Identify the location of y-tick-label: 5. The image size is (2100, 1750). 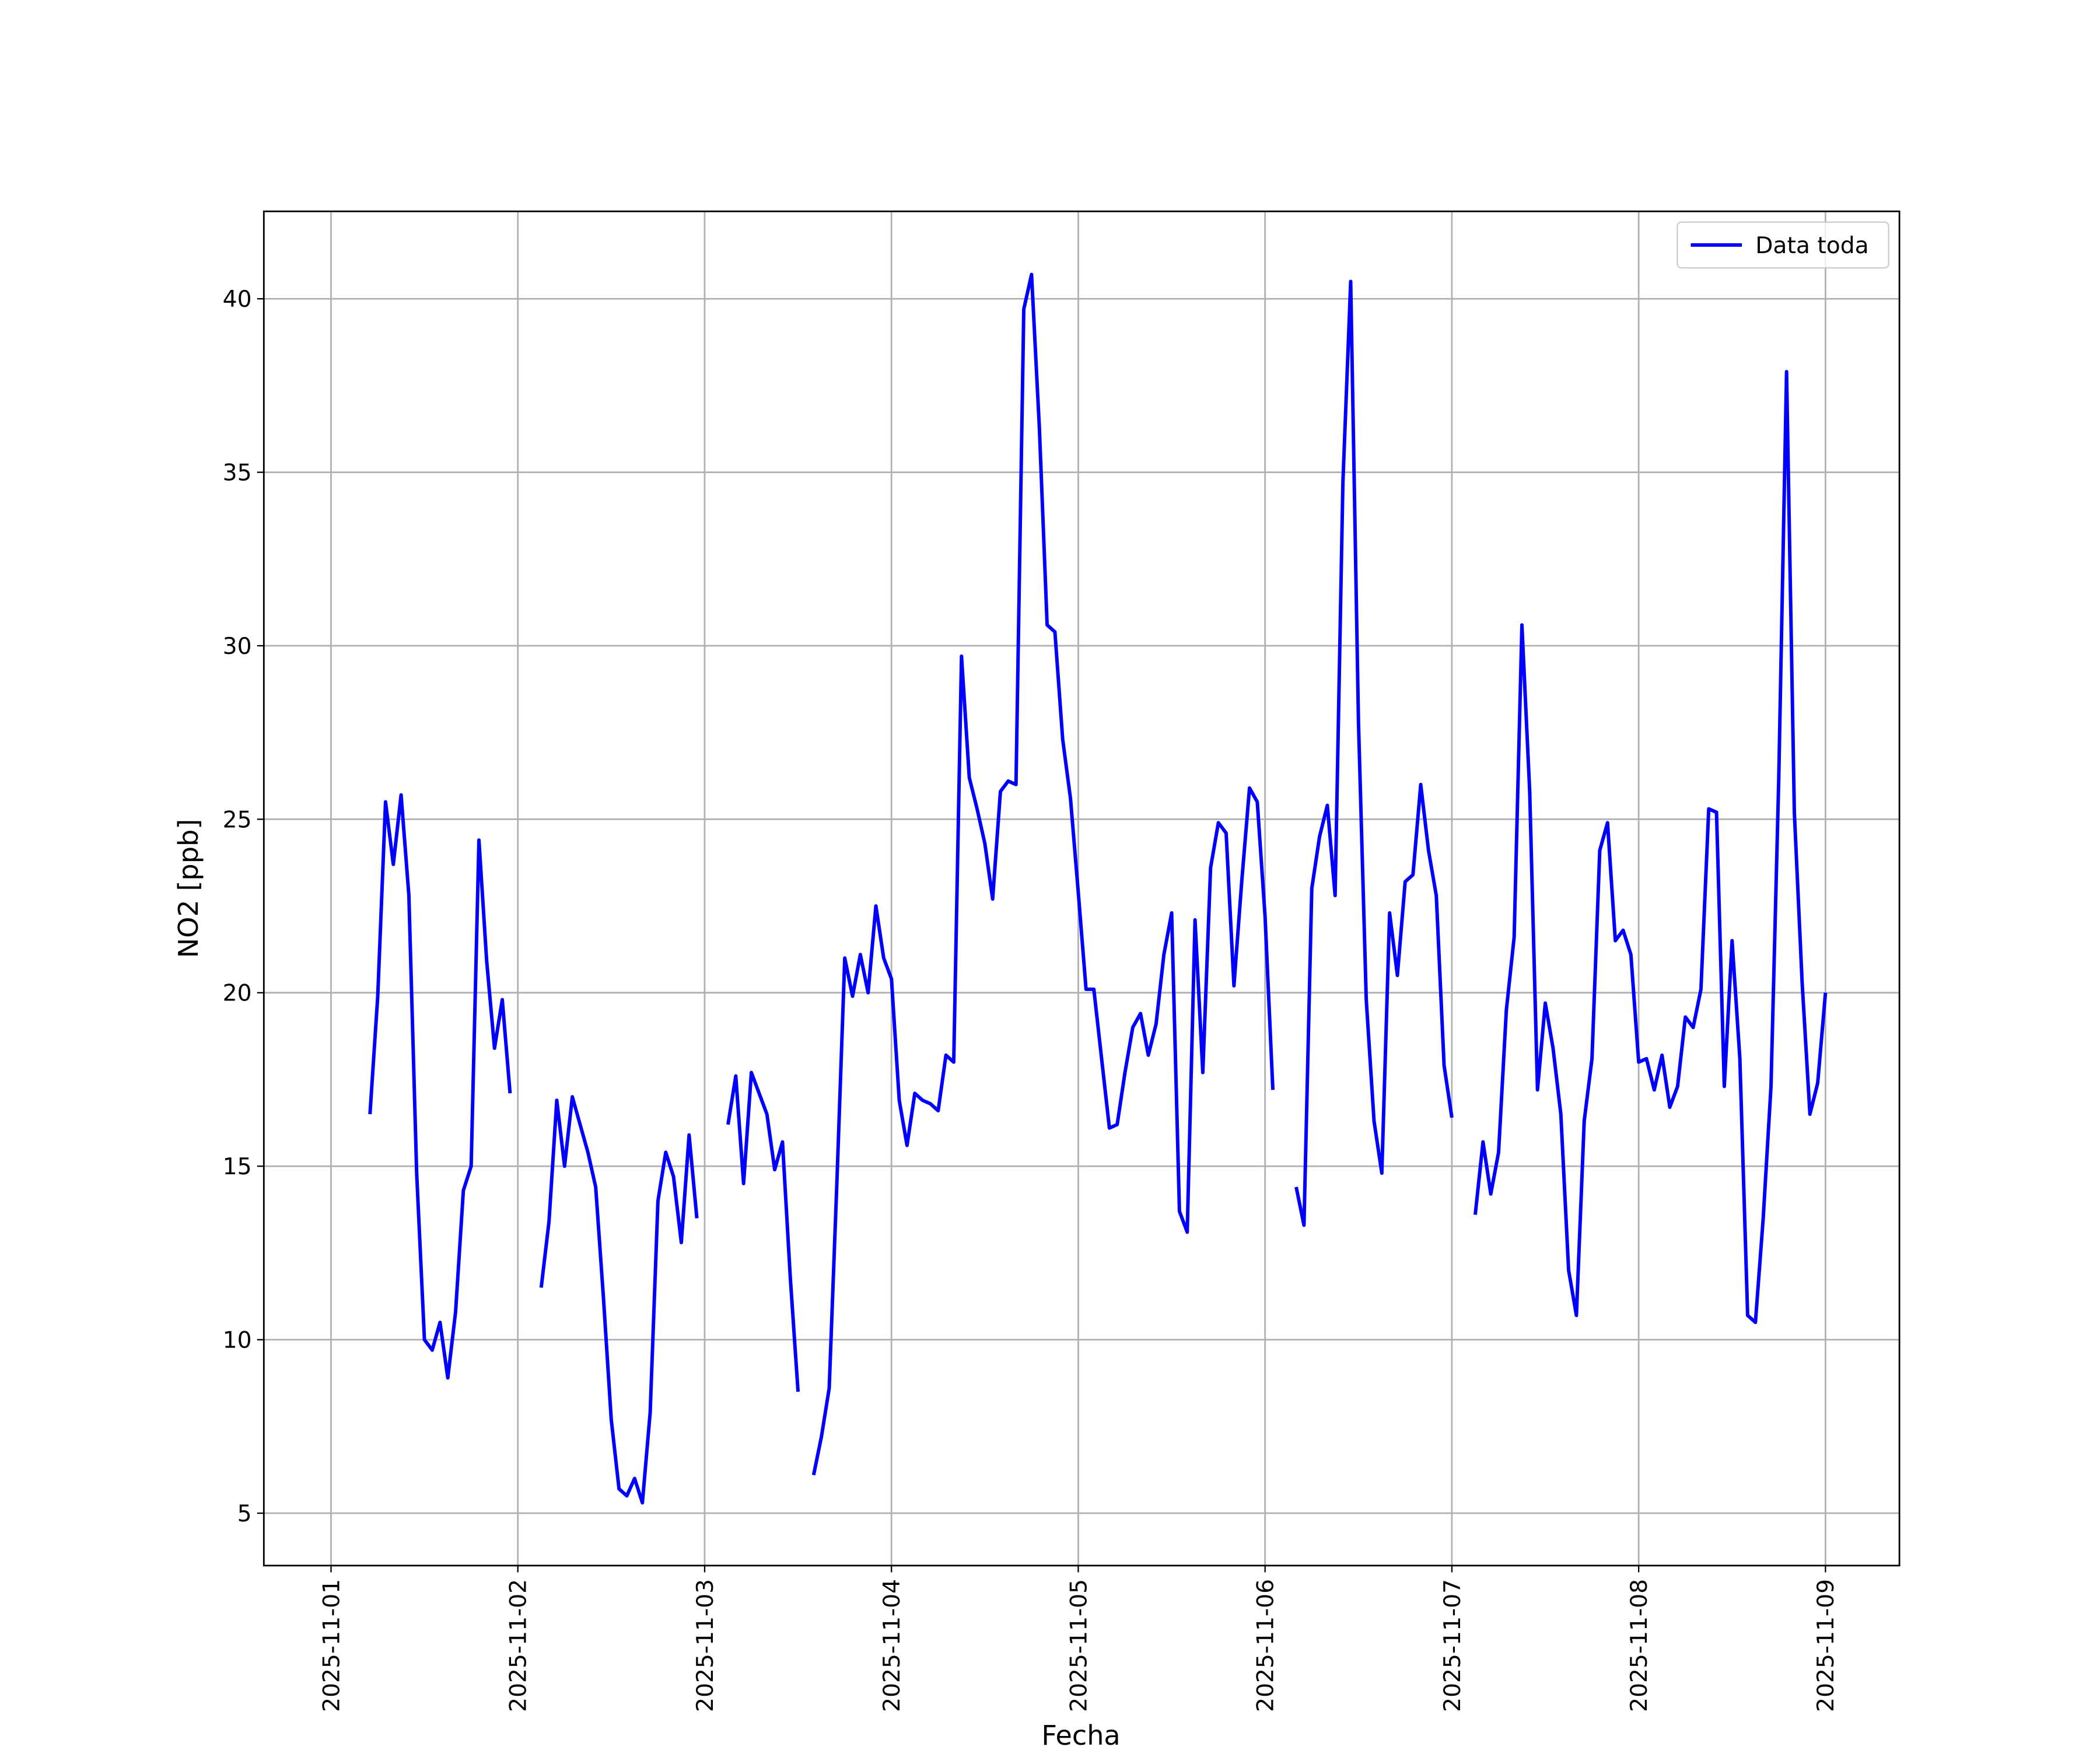
(244, 1514).